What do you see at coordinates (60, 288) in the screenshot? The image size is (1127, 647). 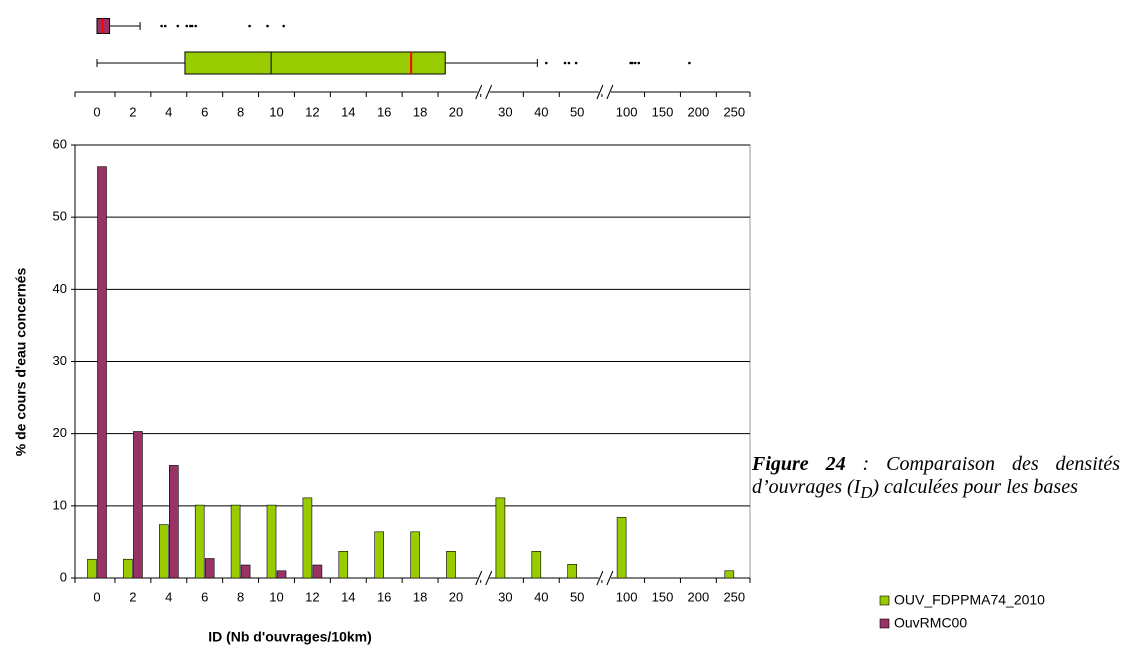 I see `y-tick-label: 40` at bounding box center [60, 288].